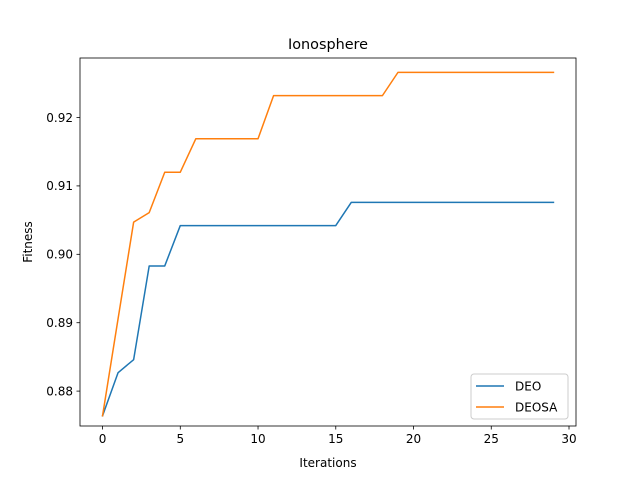 This screenshot has width=640, height=480. What do you see at coordinates (491, 439) in the screenshot?
I see `x-tick-label: 25` at bounding box center [491, 439].